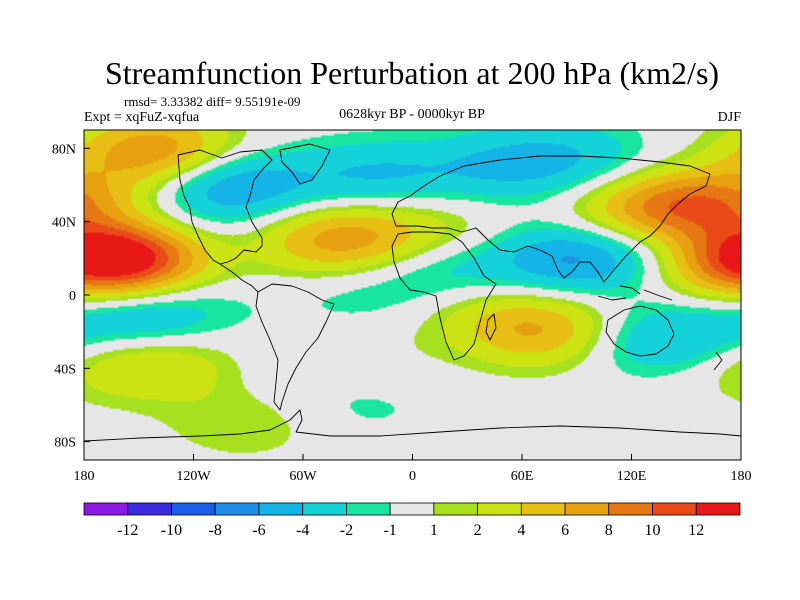 The image size is (800, 600). What do you see at coordinates (609, 530) in the screenshot?
I see `colorbar-label: 8` at bounding box center [609, 530].